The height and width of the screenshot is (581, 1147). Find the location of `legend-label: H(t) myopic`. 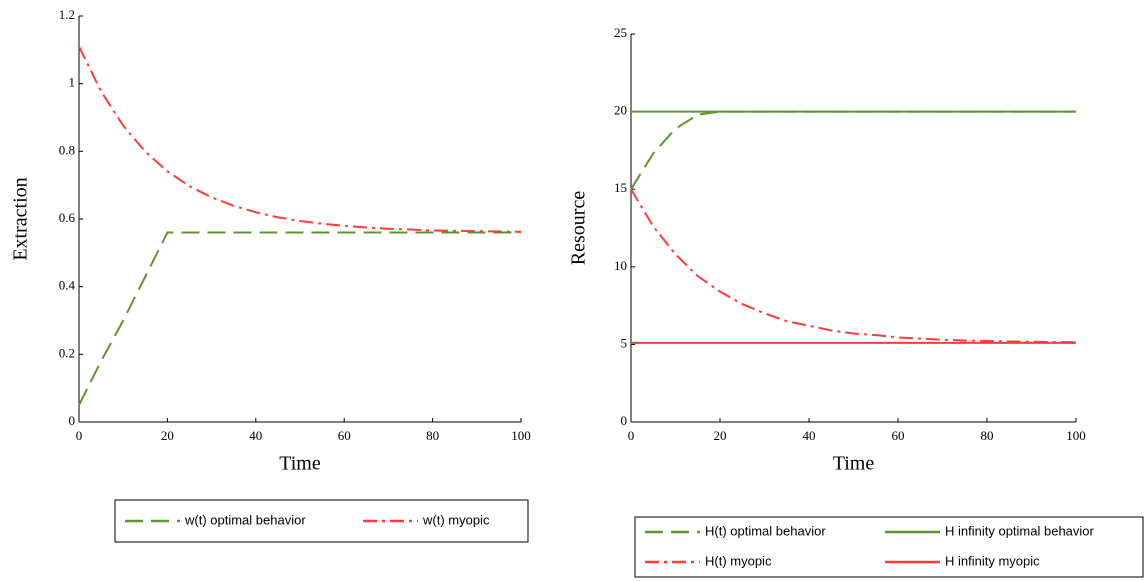

legend-label: H(t) myopic is located at coordinates (738, 560).